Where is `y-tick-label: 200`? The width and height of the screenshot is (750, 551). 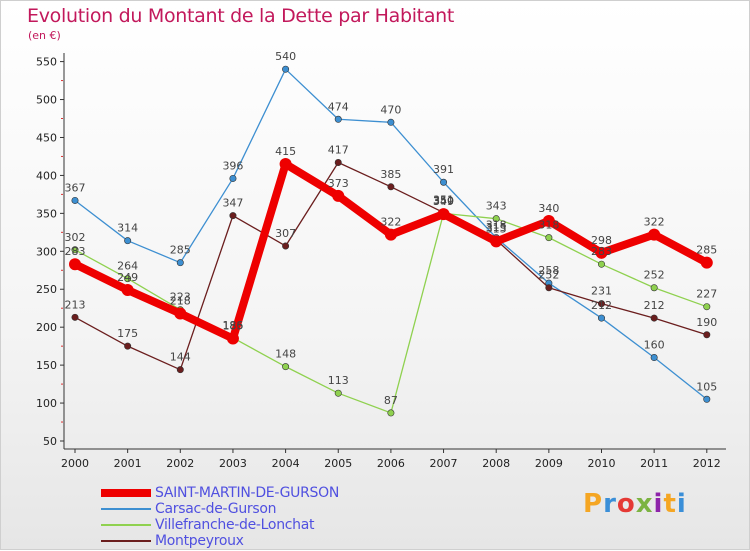 y-tick-label: 200 is located at coordinates (46, 327).